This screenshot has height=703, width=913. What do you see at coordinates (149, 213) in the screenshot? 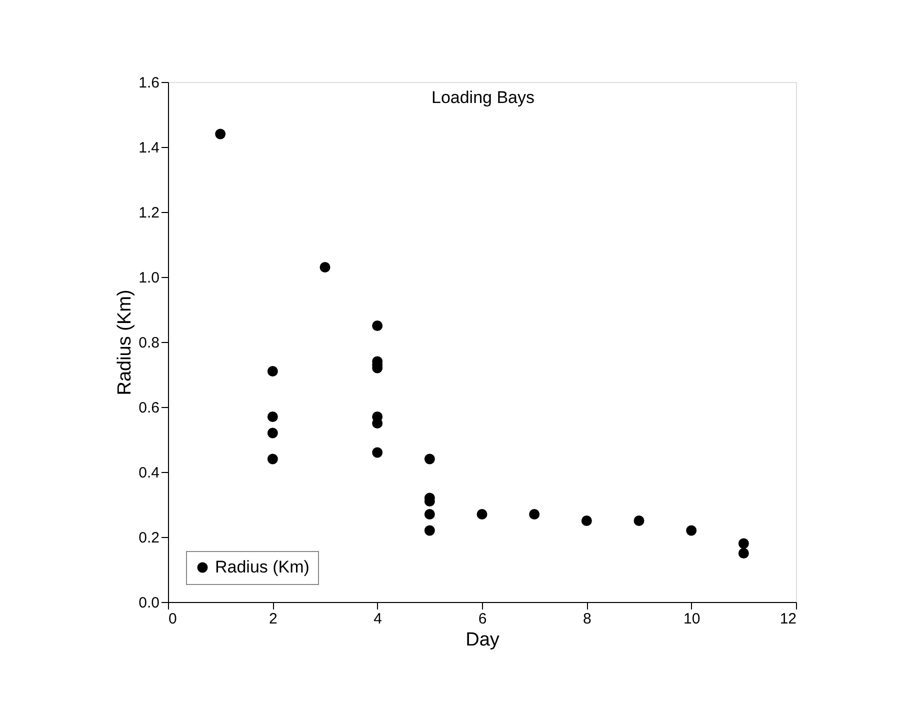
I see `y-tick-label: 1.2` at bounding box center [149, 213].